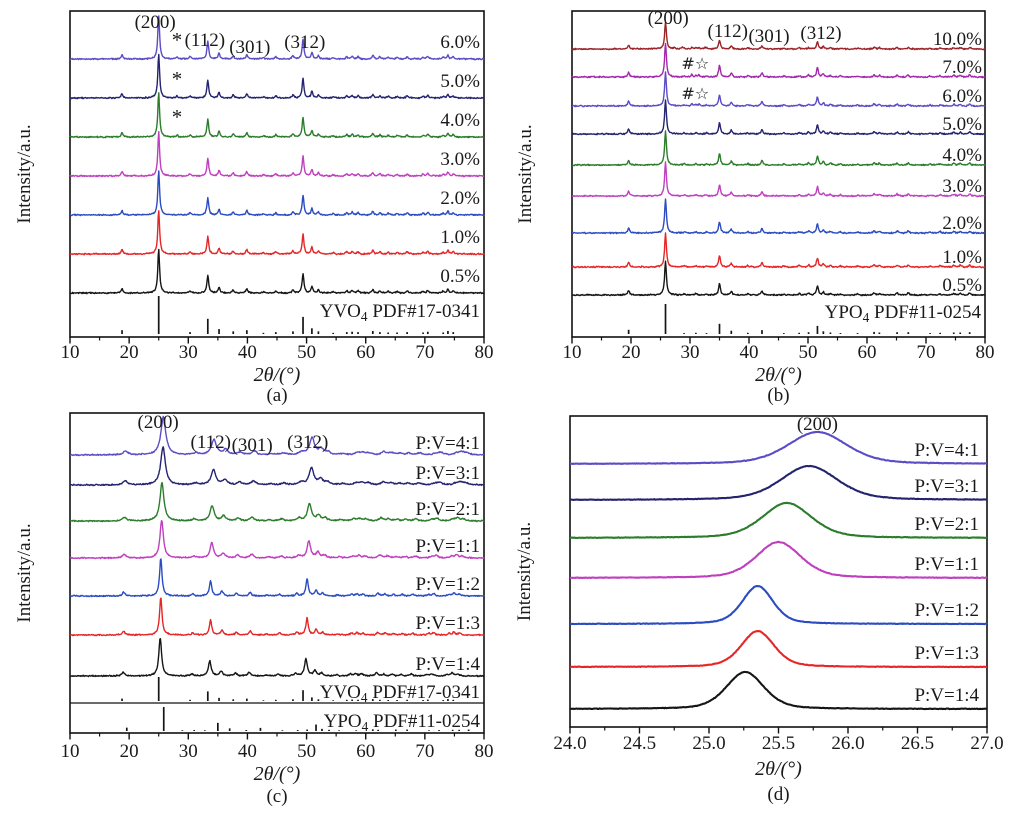 This screenshot has width=1016, height=818. Describe the element at coordinates (778, 483) in the screenshot. I see `xrd-curve-P:V=3:1` at that location.